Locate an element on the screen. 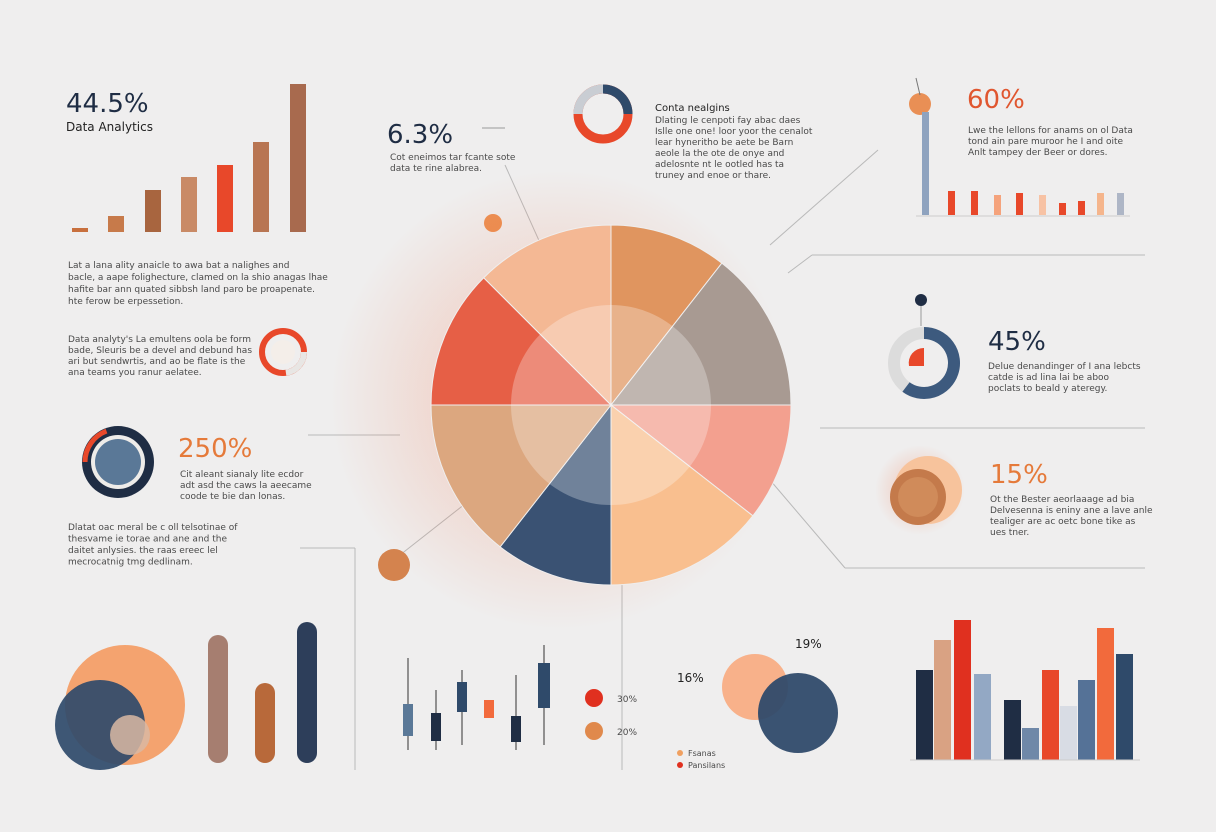 Image resolution: width=1216 pixels, height=832 pixels. pie-inner is located at coordinates (611, 405).